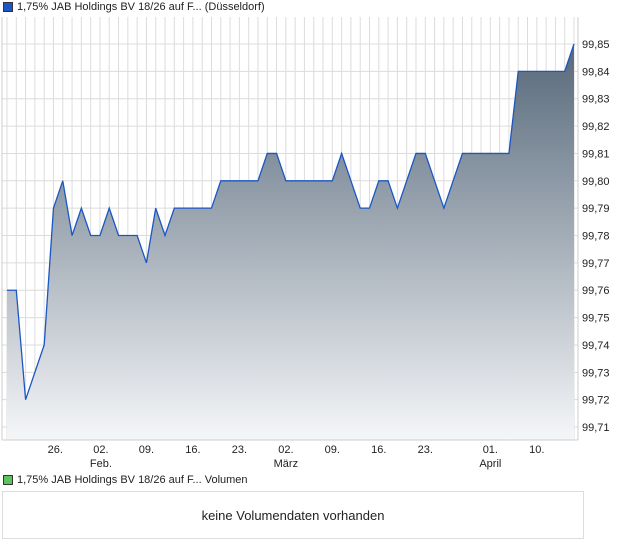 The width and height of the screenshot is (620, 546). Describe the element at coordinates (596, 209) in the screenshot. I see `y-tick-label: 99,79` at that location.